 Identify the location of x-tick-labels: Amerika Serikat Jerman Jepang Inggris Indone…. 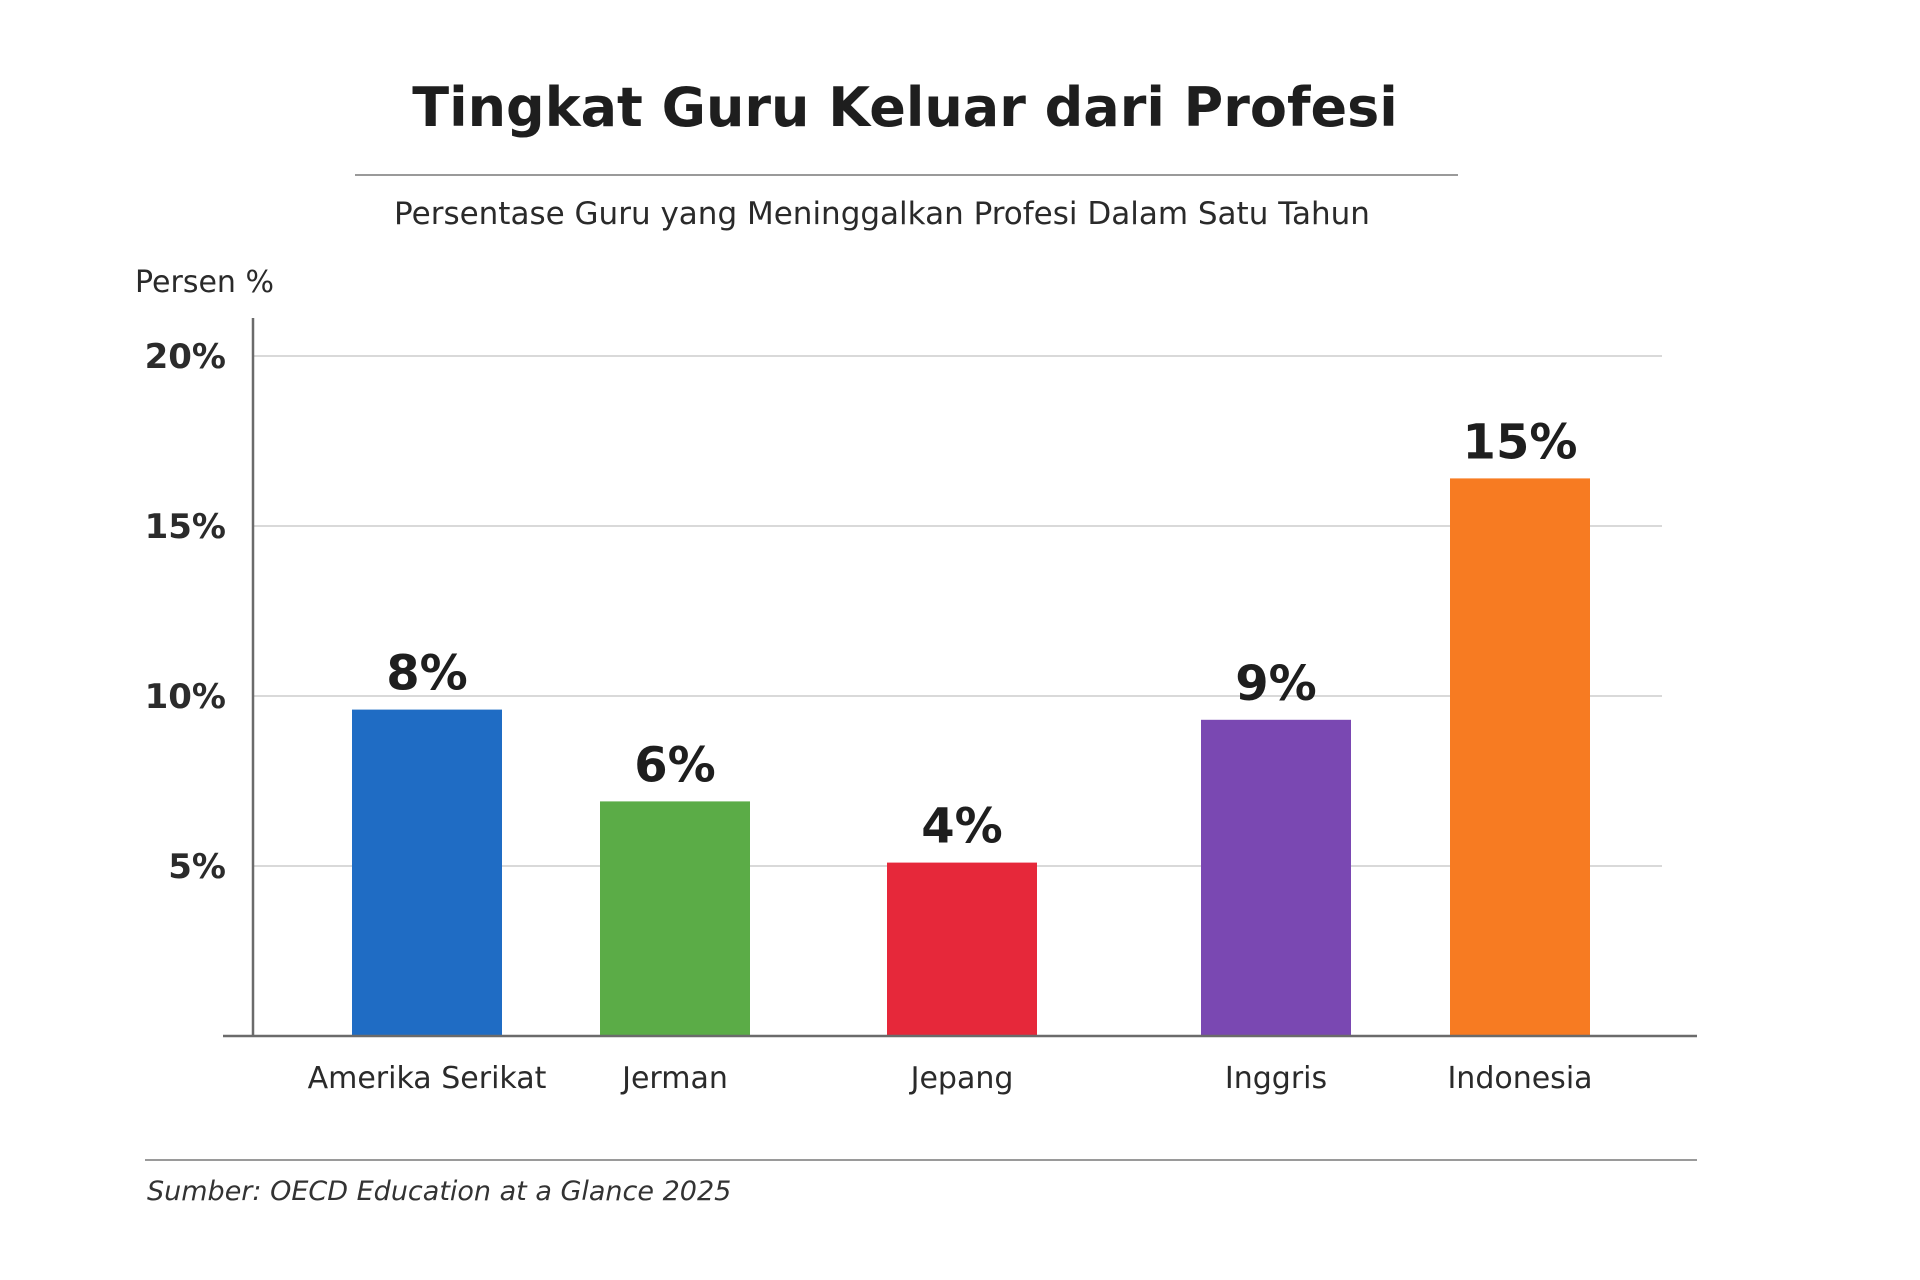
(950, 1078).